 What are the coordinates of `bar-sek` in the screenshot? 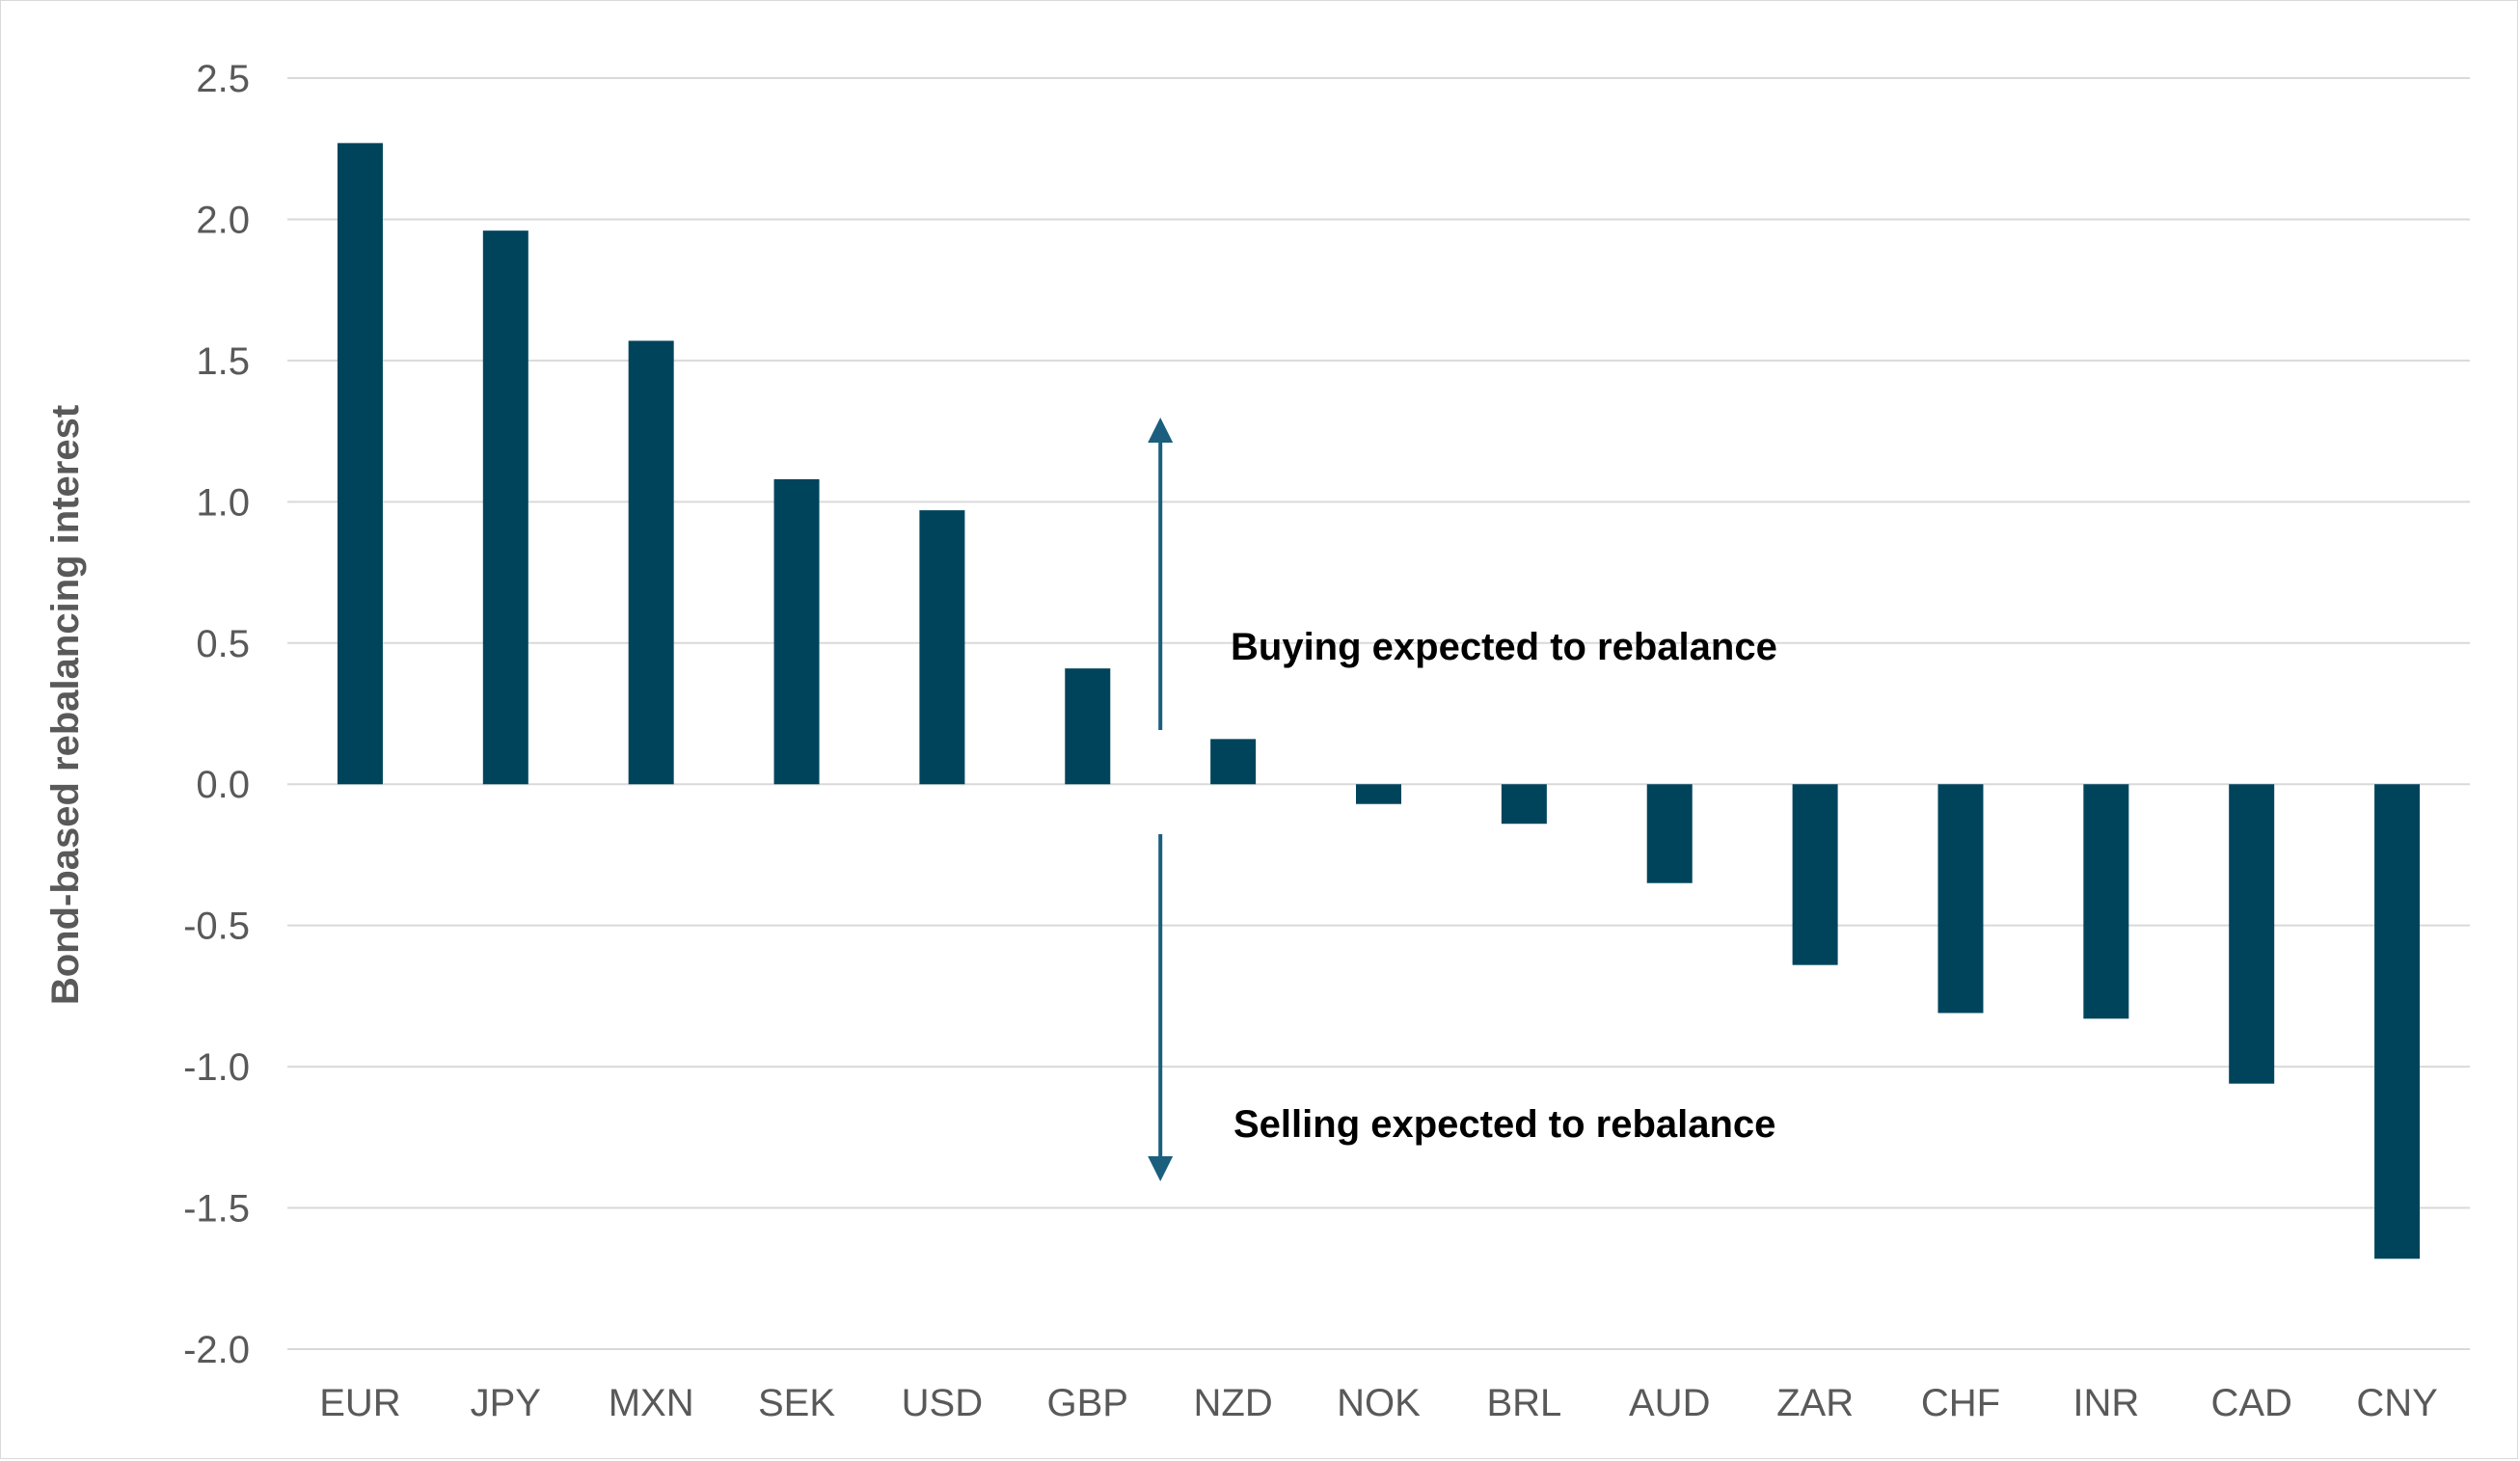 It's located at (797, 631).